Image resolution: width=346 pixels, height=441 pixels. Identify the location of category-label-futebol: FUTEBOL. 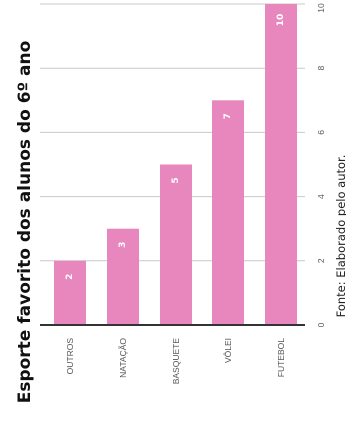
(281, 357).